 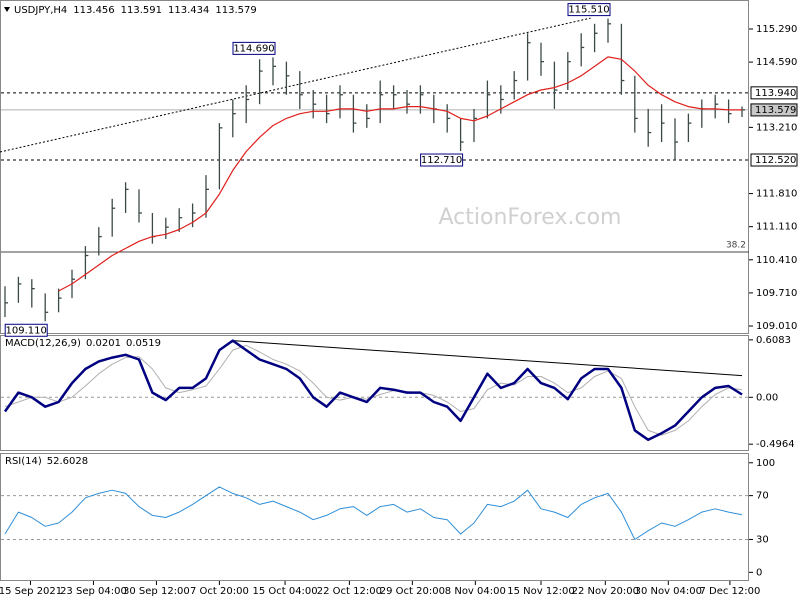 I want to click on x-tick-label: 30 Nov 04:00, so click(x=668, y=591).